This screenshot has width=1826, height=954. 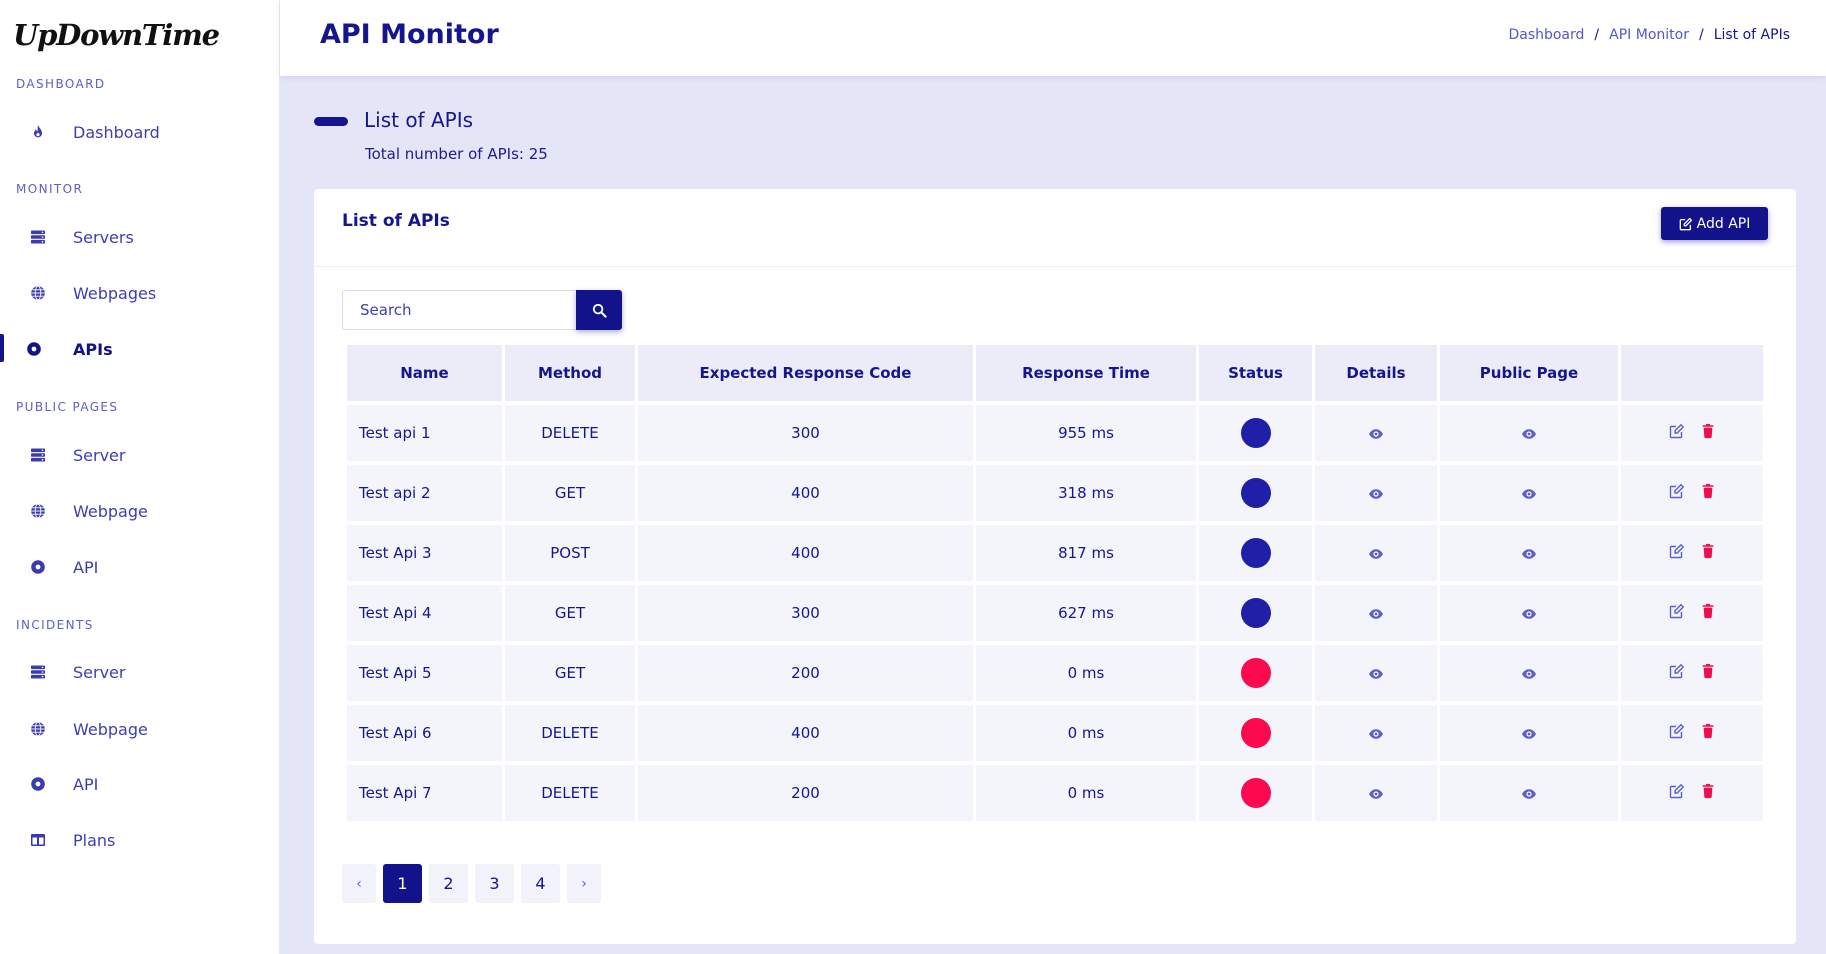 I want to click on breadcrumb: Dashboard / API Monitor / List of APIs, so click(x=1649, y=35).